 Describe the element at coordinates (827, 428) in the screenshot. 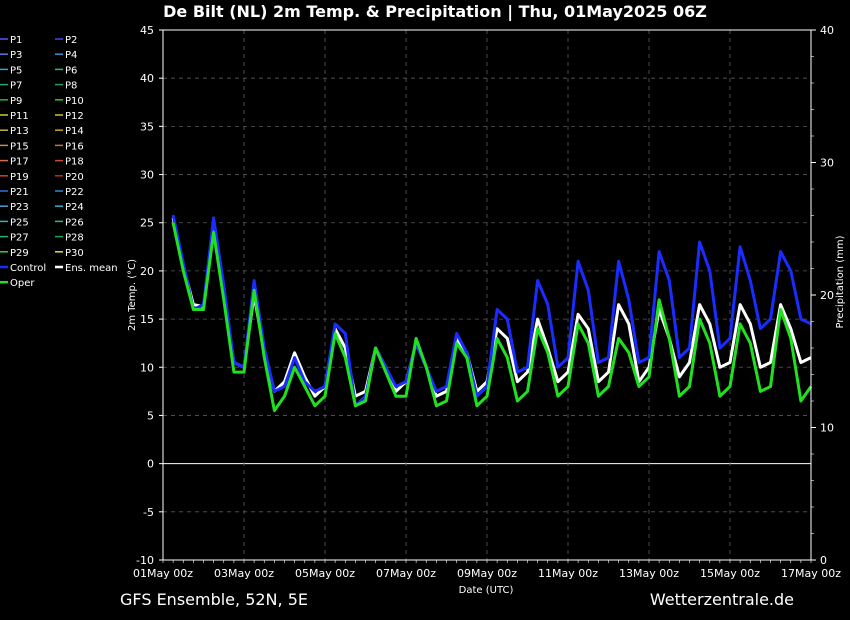

I see `y2-tick-label: 10` at that location.